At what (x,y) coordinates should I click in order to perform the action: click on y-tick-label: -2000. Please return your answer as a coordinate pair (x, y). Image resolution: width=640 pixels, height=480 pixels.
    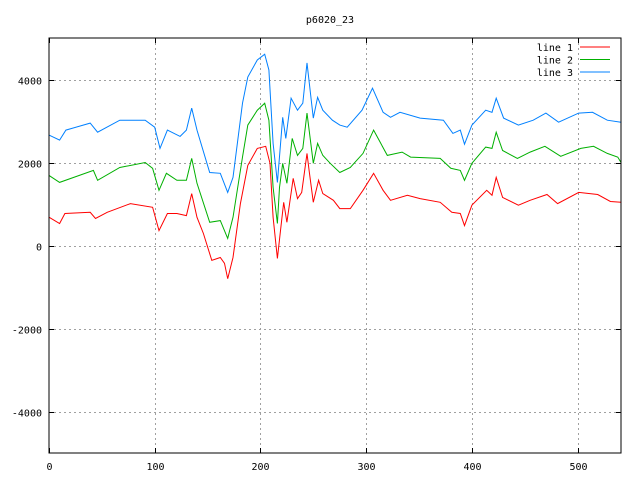
    Looking at the image, I should click on (27, 331).